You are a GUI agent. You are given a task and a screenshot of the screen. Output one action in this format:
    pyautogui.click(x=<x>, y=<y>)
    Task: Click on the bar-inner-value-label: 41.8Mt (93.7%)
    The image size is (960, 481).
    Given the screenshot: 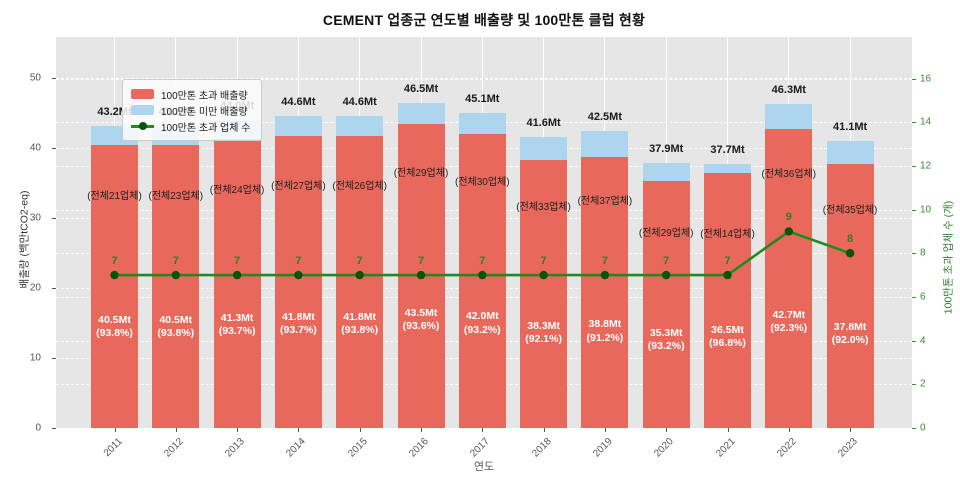 What is the action you would take?
    pyautogui.click(x=298, y=323)
    